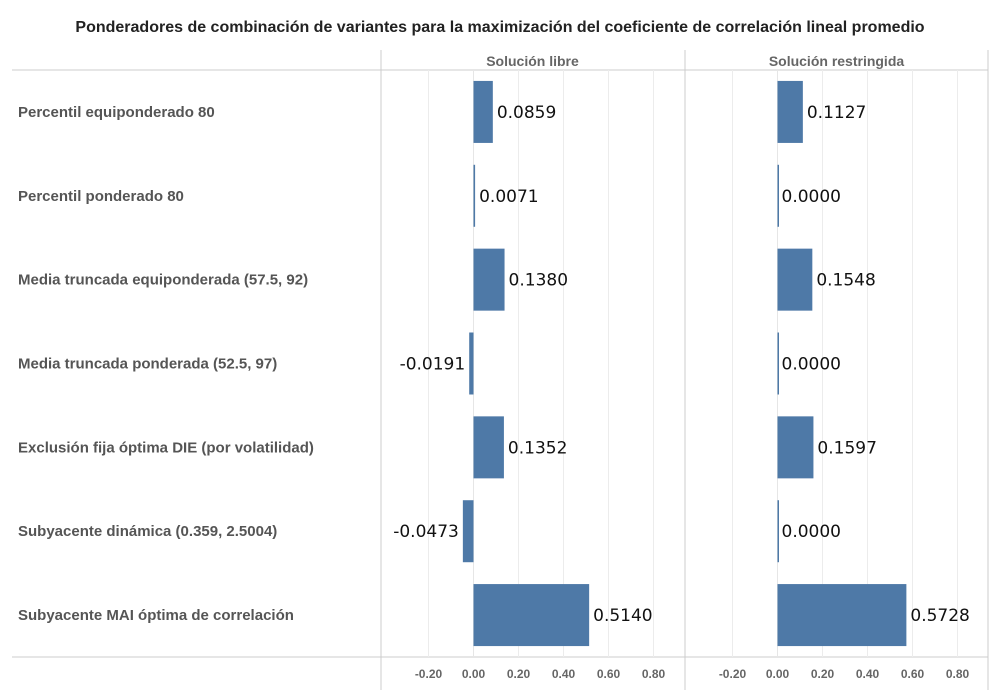 The width and height of the screenshot is (1000, 700). I want to click on data-label: 0.1548, so click(845, 281).